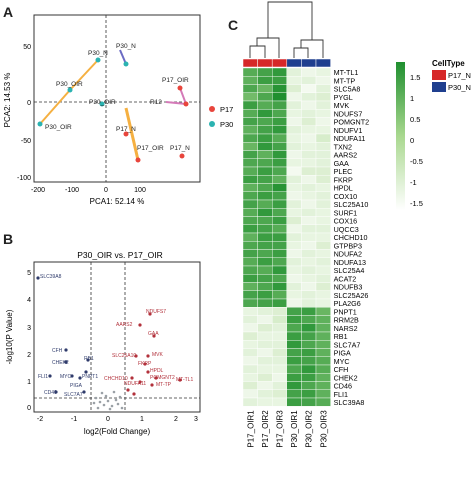 Image resolution: width=474 pixels, height=480 pixels. Describe the element at coordinates (135, 384) in the screenshot. I see `volcano-gene-label: NDUFA11` at that location.